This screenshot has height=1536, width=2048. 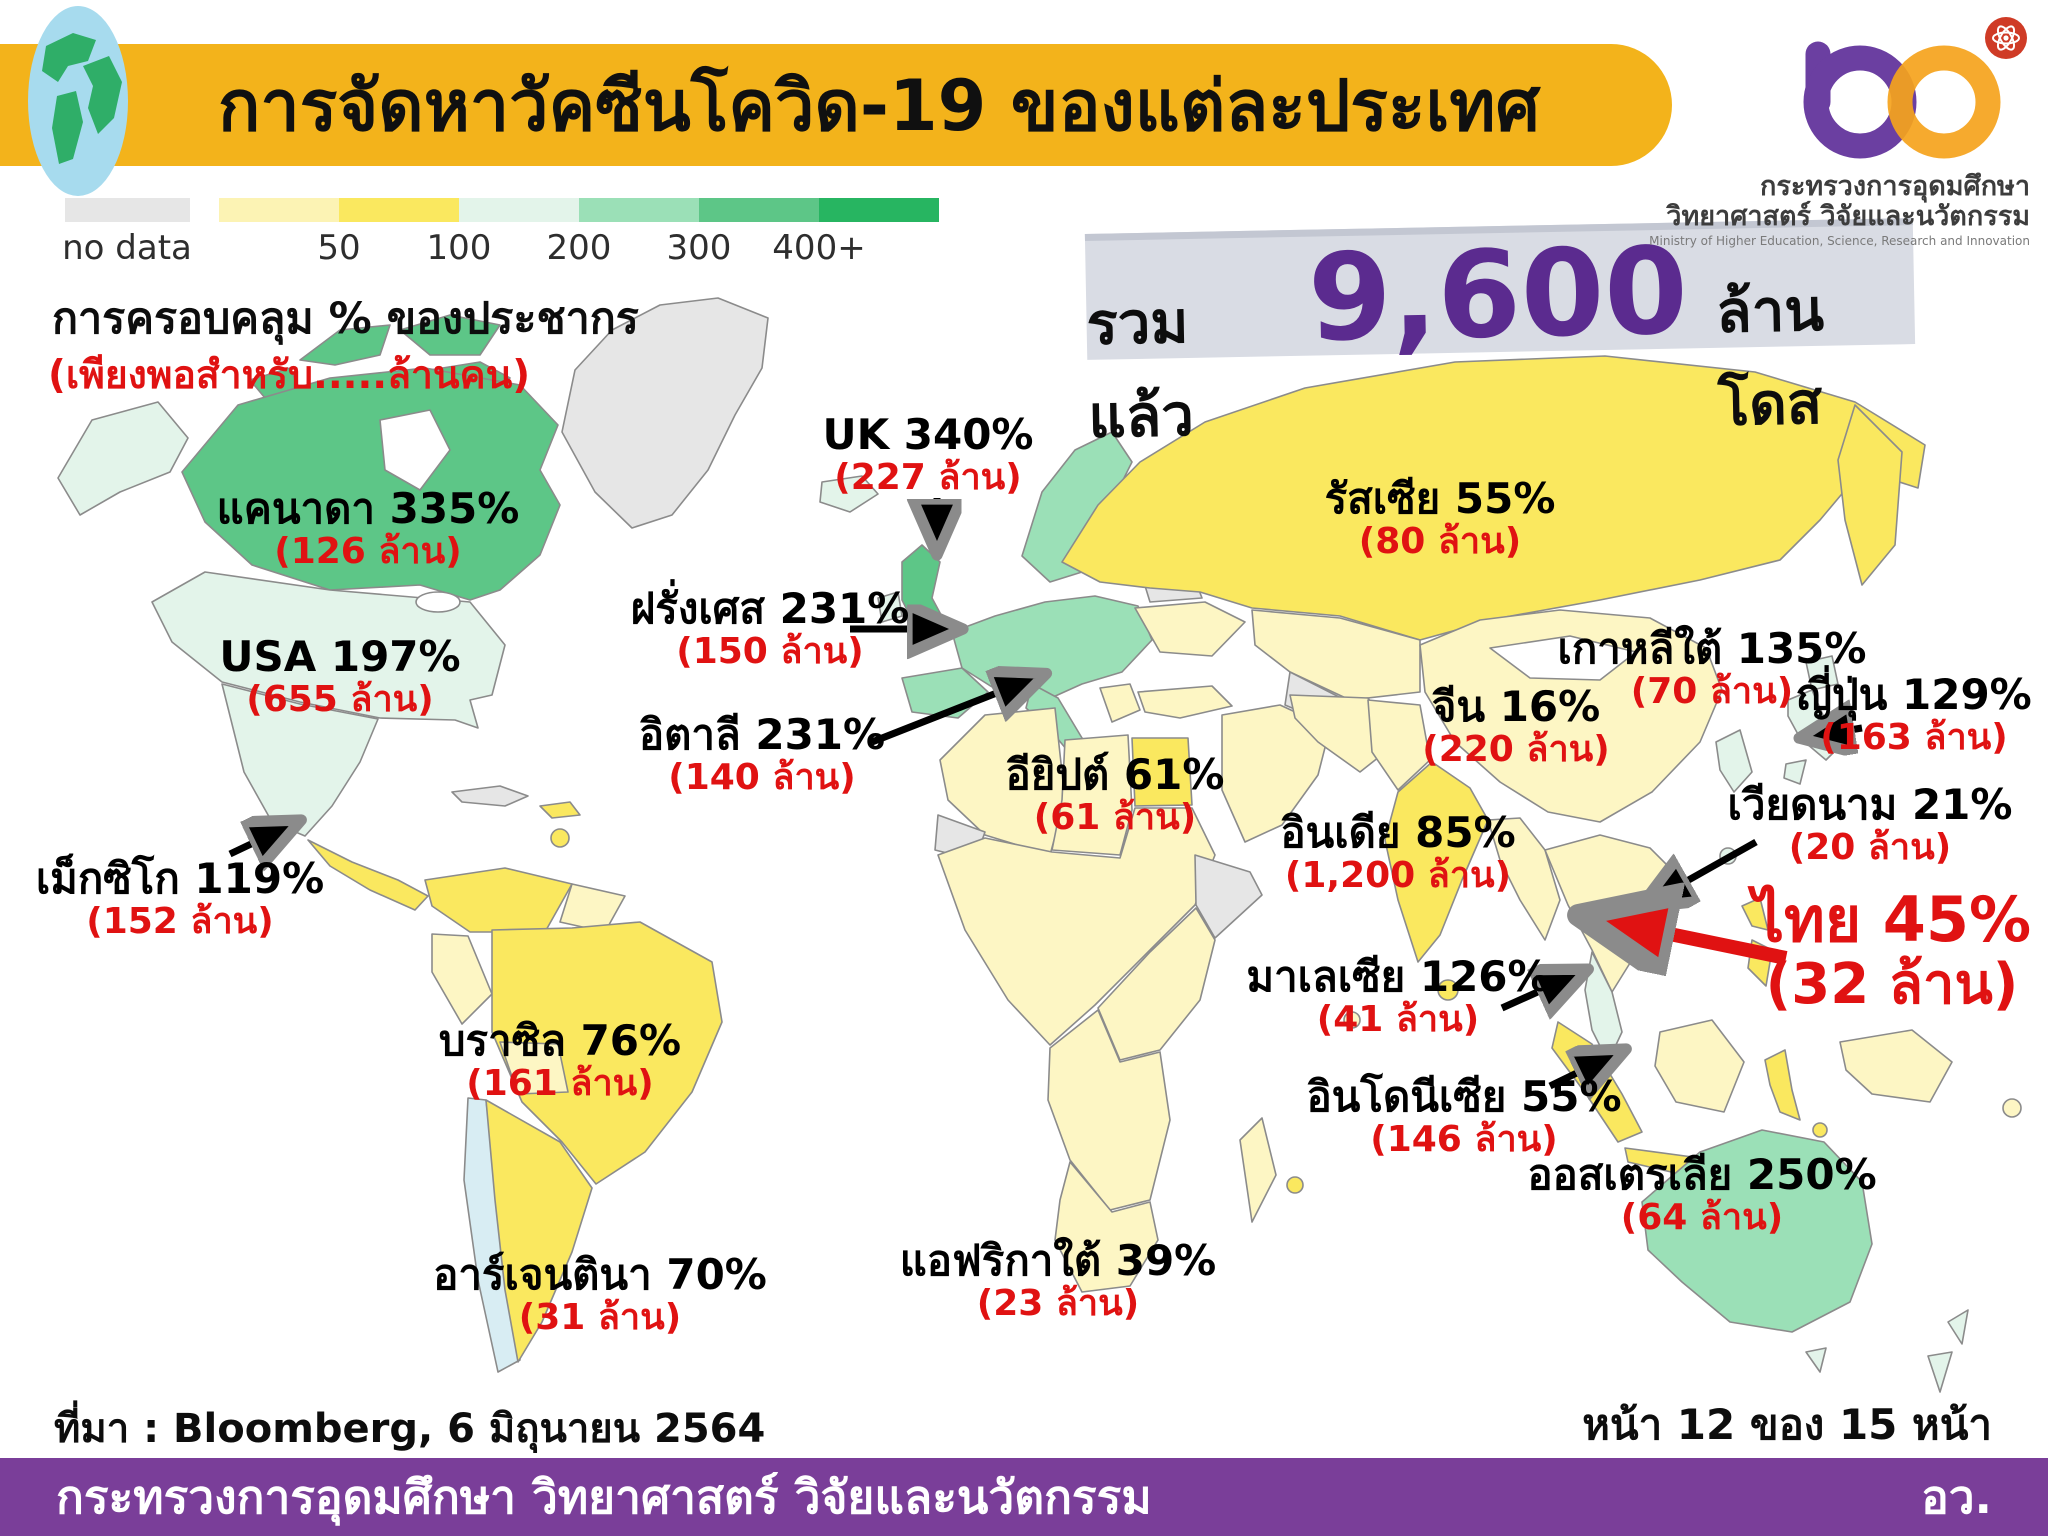 I want to click on country-doses-text: (152 ล้าน), so click(x=180, y=922).